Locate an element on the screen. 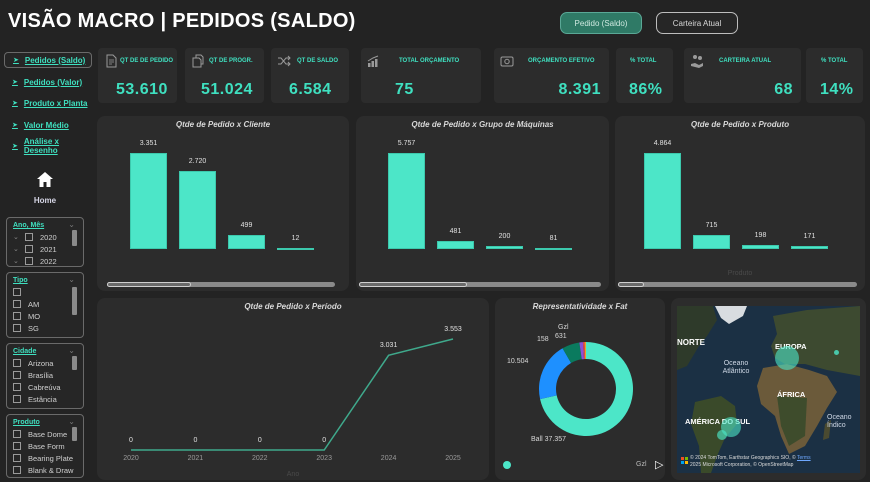 The image size is (870, 482). nav-item-analise-desenho: ➤ Análise x Desenho is located at coordinates (48, 146).